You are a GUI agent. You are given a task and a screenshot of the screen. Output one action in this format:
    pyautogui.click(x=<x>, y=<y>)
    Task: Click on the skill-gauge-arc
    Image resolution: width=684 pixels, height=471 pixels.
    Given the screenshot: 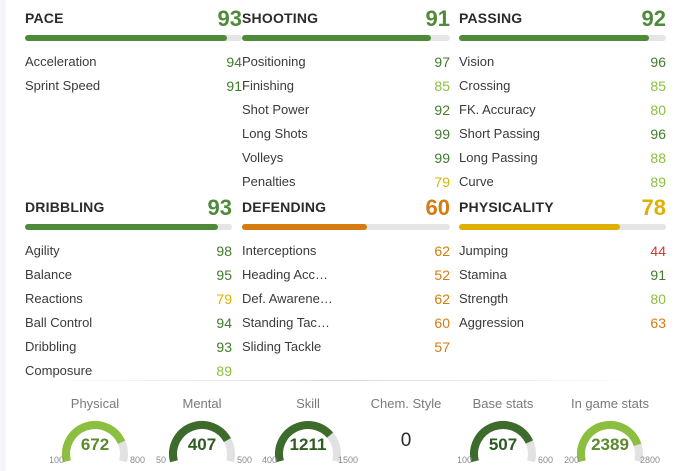 What is the action you would take?
    pyautogui.click(x=308, y=442)
    